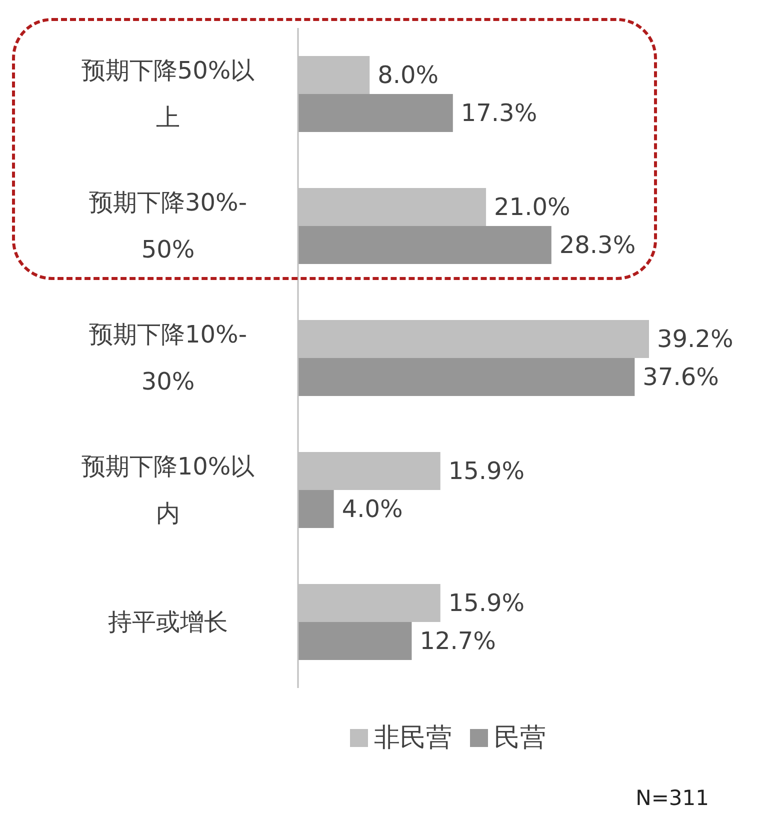  What do you see at coordinates (532, 207) in the screenshot?
I see `data-label: 21.0%` at bounding box center [532, 207].